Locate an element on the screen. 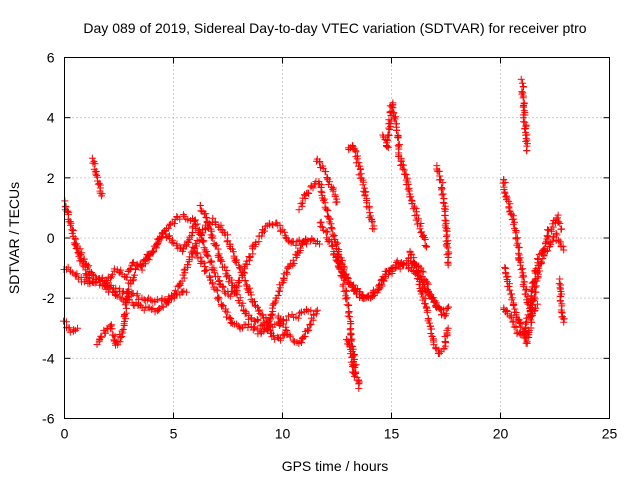 The width and height of the screenshot is (640, 480). y-tick-label: 2 is located at coordinates (51, 178).